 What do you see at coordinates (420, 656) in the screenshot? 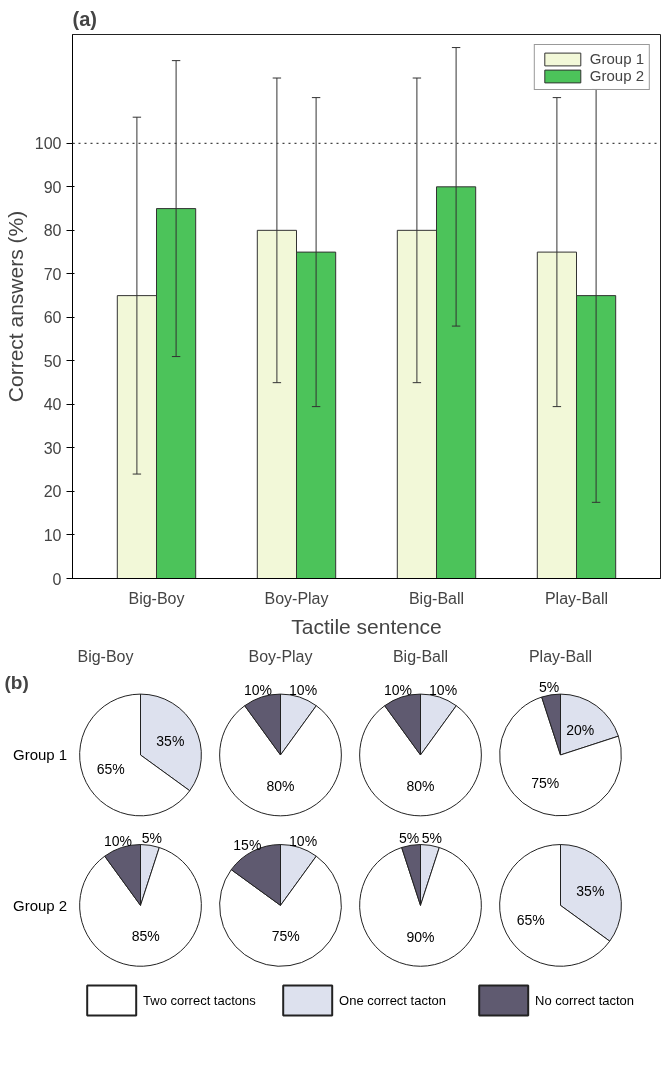
I see `chart-title: Big-Ball` at bounding box center [420, 656].